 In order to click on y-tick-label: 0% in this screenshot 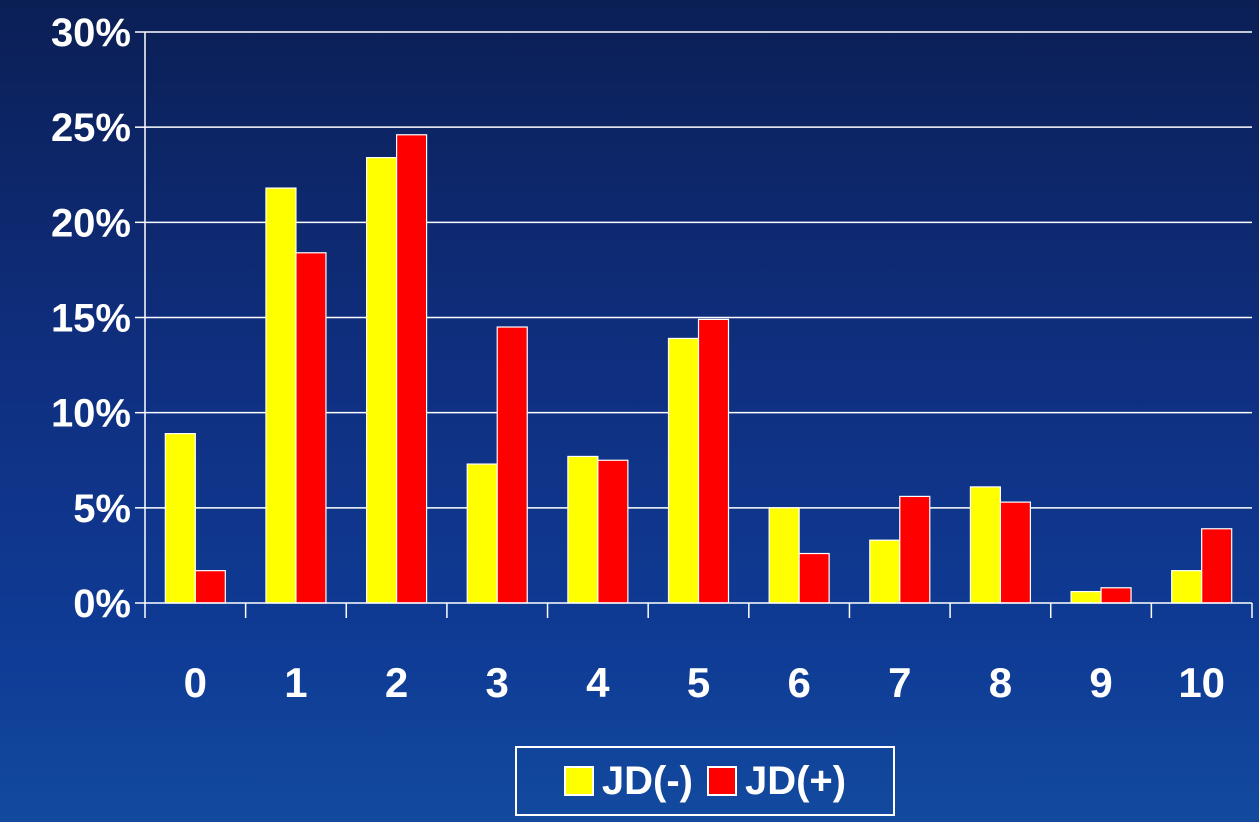, I will do `click(102, 604)`.